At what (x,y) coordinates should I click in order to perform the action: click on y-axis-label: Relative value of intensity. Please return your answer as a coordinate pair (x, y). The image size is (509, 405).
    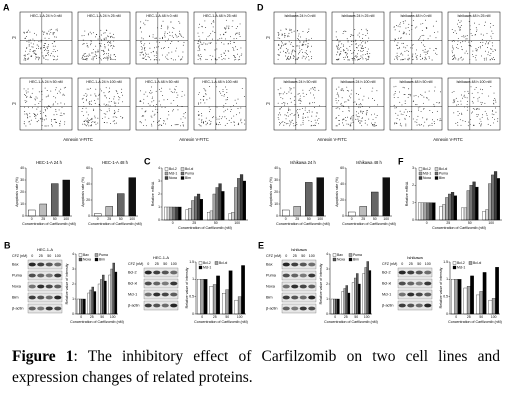
    Looking at the image, I should click on (187, 287).